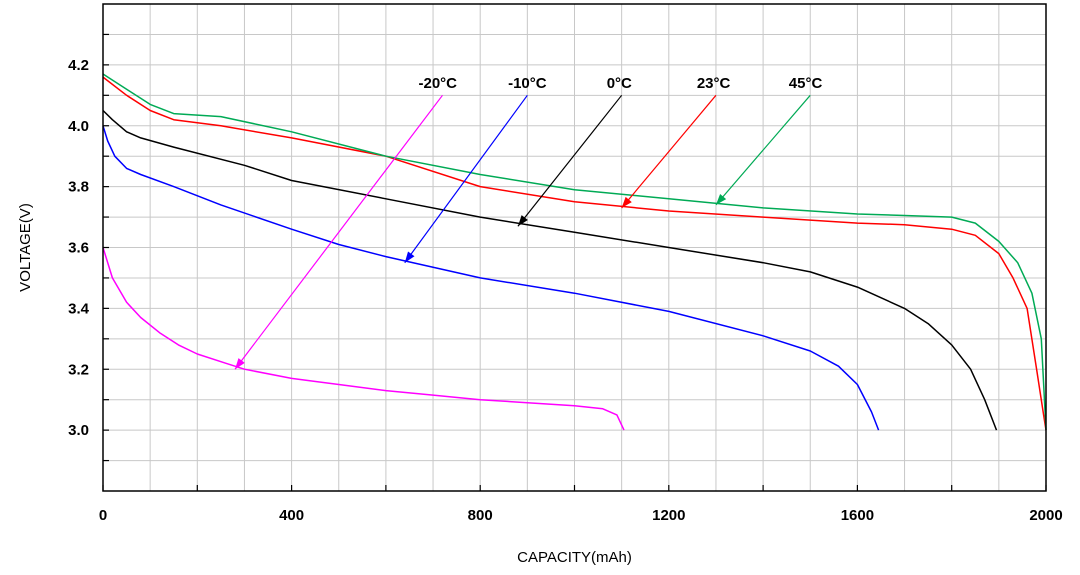 This screenshot has height=575, width=1080. What do you see at coordinates (806, 83) in the screenshot?
I see `series-label: 45°C` at bounding box center [806, 83].